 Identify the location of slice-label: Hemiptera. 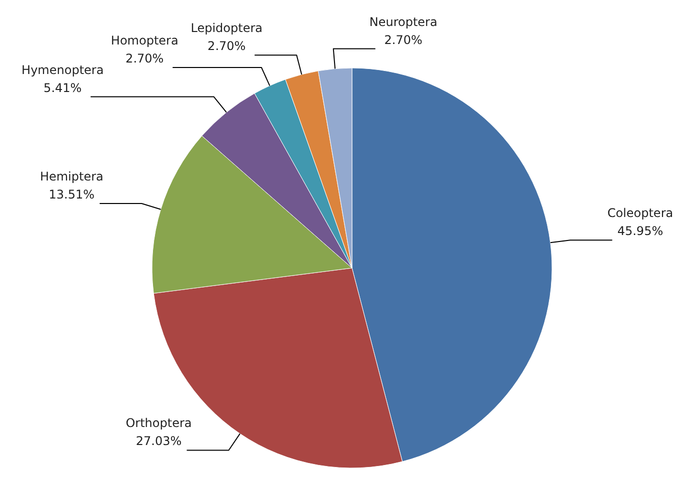
(72, 177).